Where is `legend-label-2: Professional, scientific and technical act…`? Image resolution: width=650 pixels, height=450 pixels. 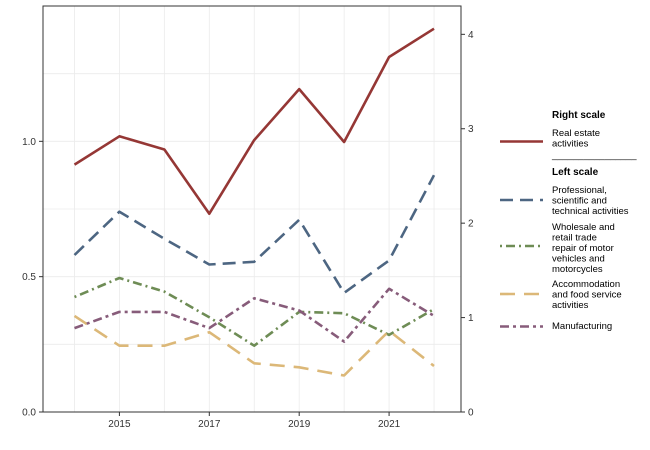 legend-label-2: Professional, scientific and technical act… is located at coordinates (590, 201).